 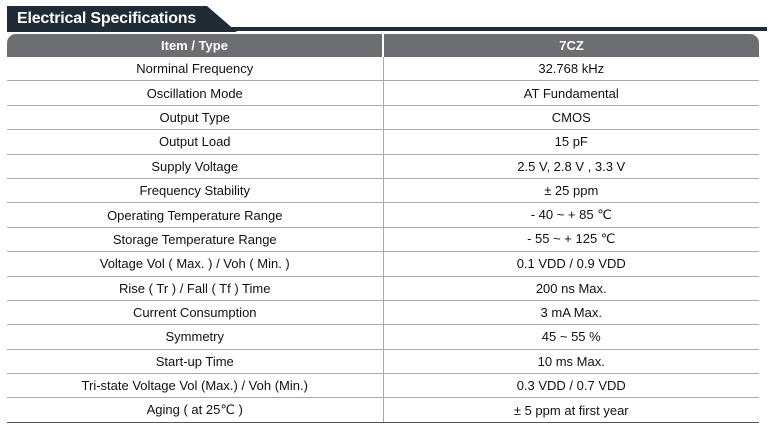 I want to click on param-cell: Rise ( Tr ) / Fall ( Tf ) Time, so click(x=195, y=288).